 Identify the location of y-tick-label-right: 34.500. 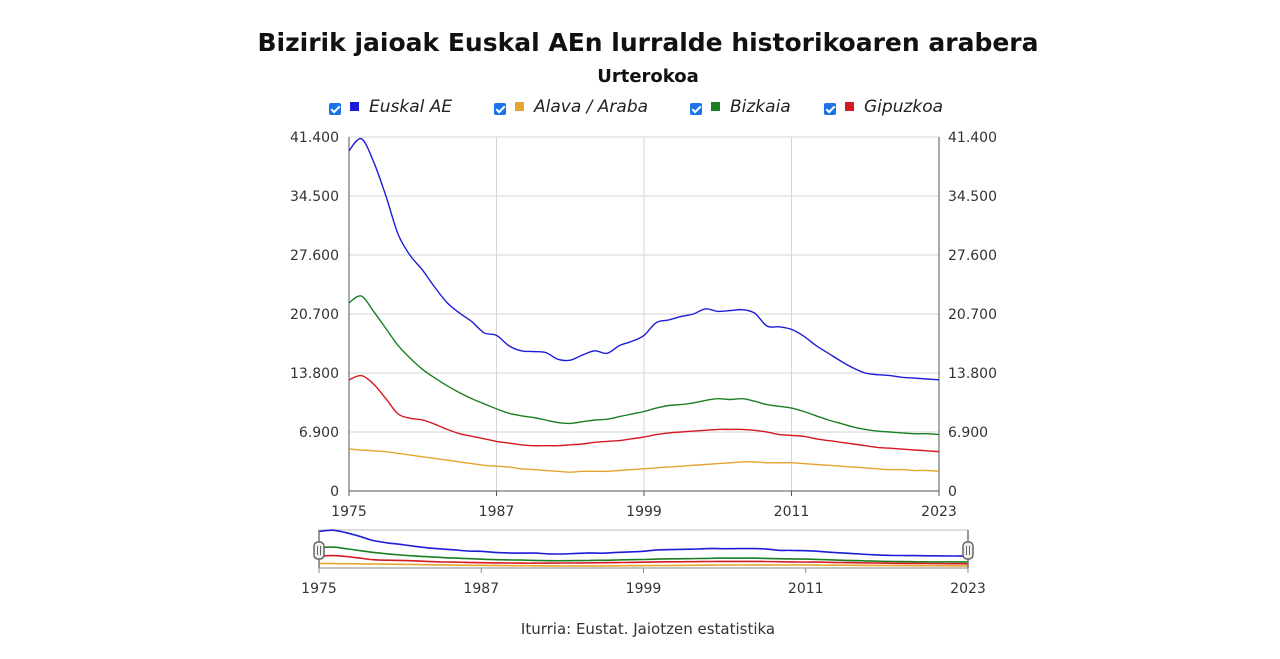
(972, 197).